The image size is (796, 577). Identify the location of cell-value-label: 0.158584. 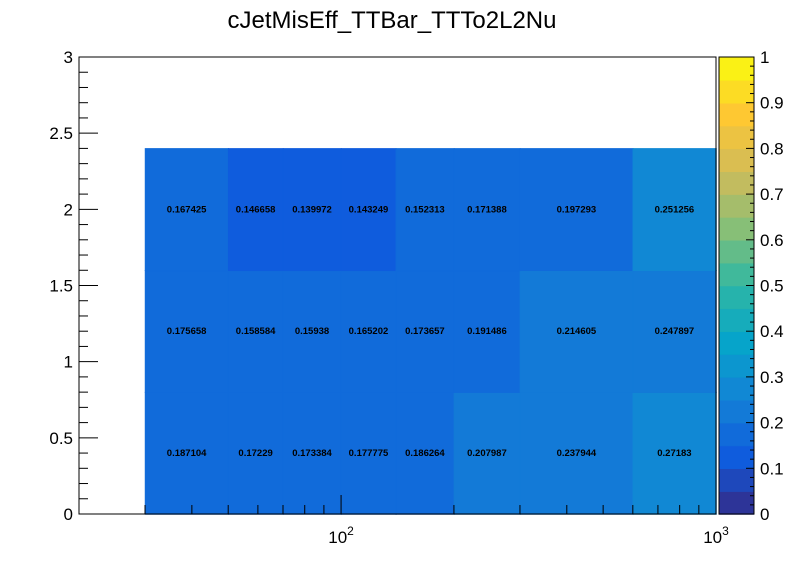
(256, 331).